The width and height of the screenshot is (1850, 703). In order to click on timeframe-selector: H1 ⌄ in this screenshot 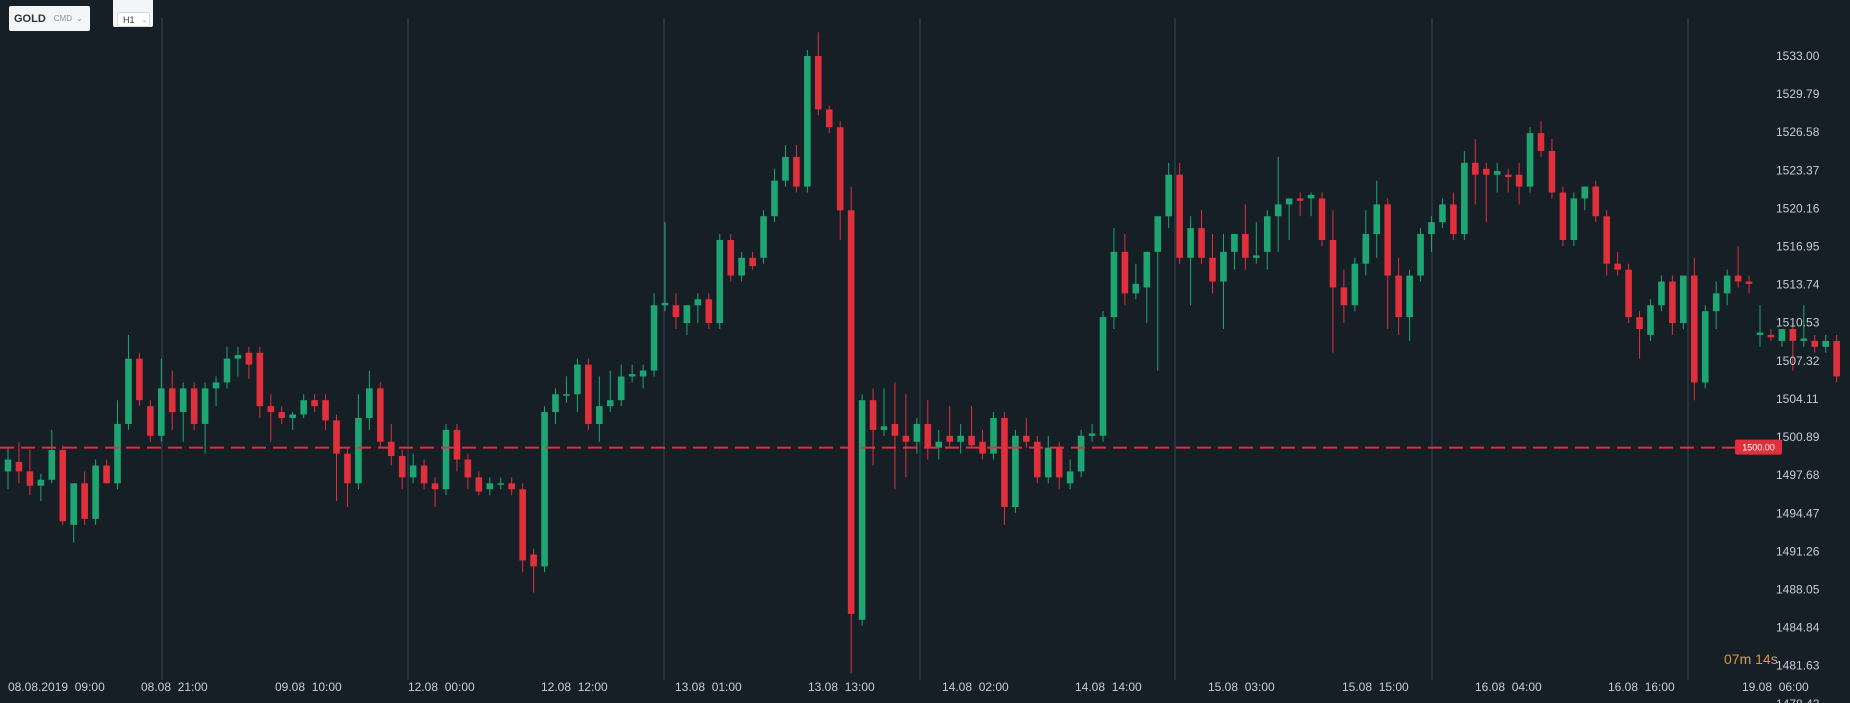, I will do `click(133, 19)`.